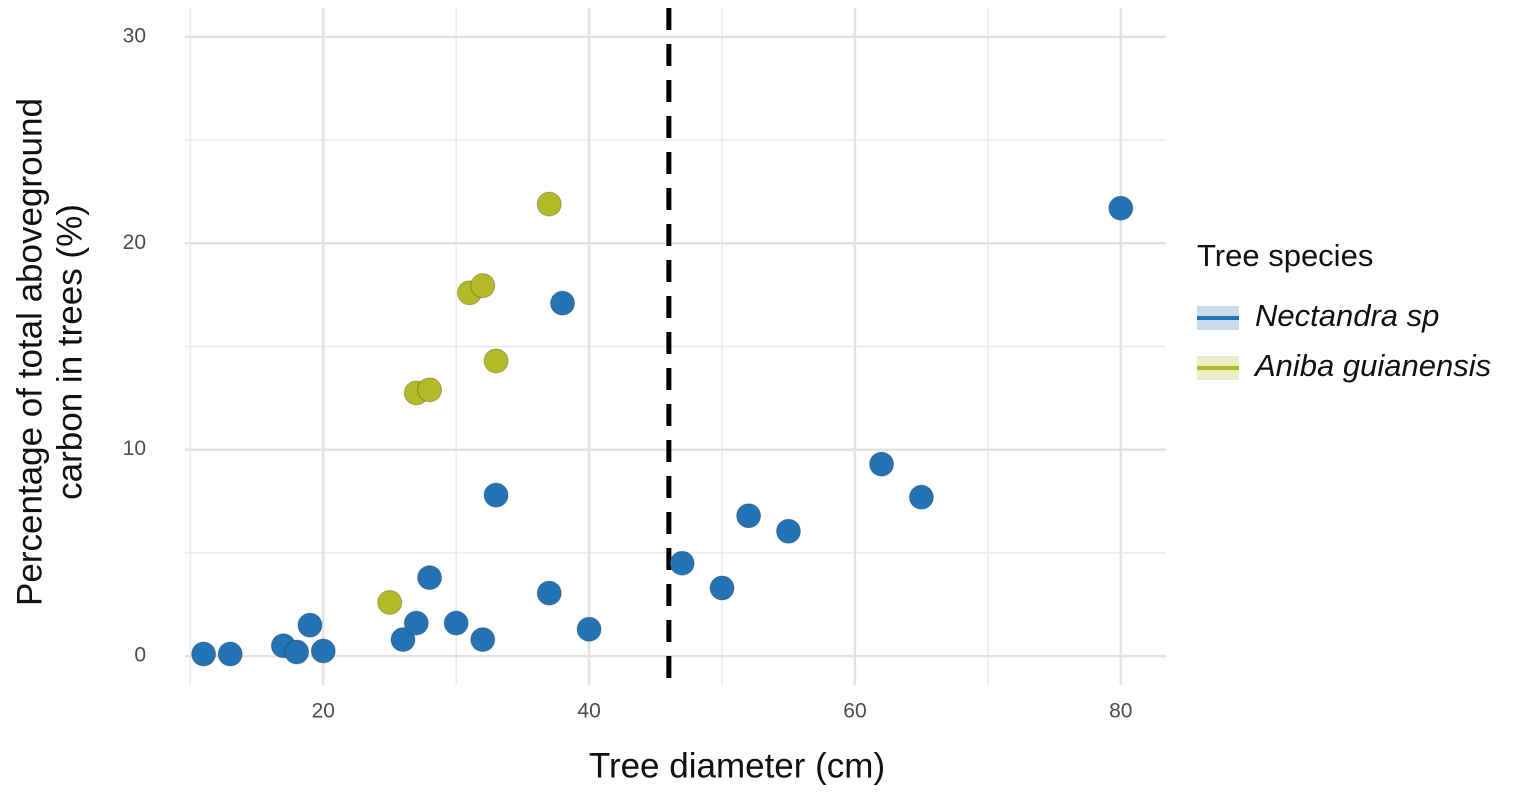  I want to click on y-axis-title: carbon in trees (%), so click(69, 352).